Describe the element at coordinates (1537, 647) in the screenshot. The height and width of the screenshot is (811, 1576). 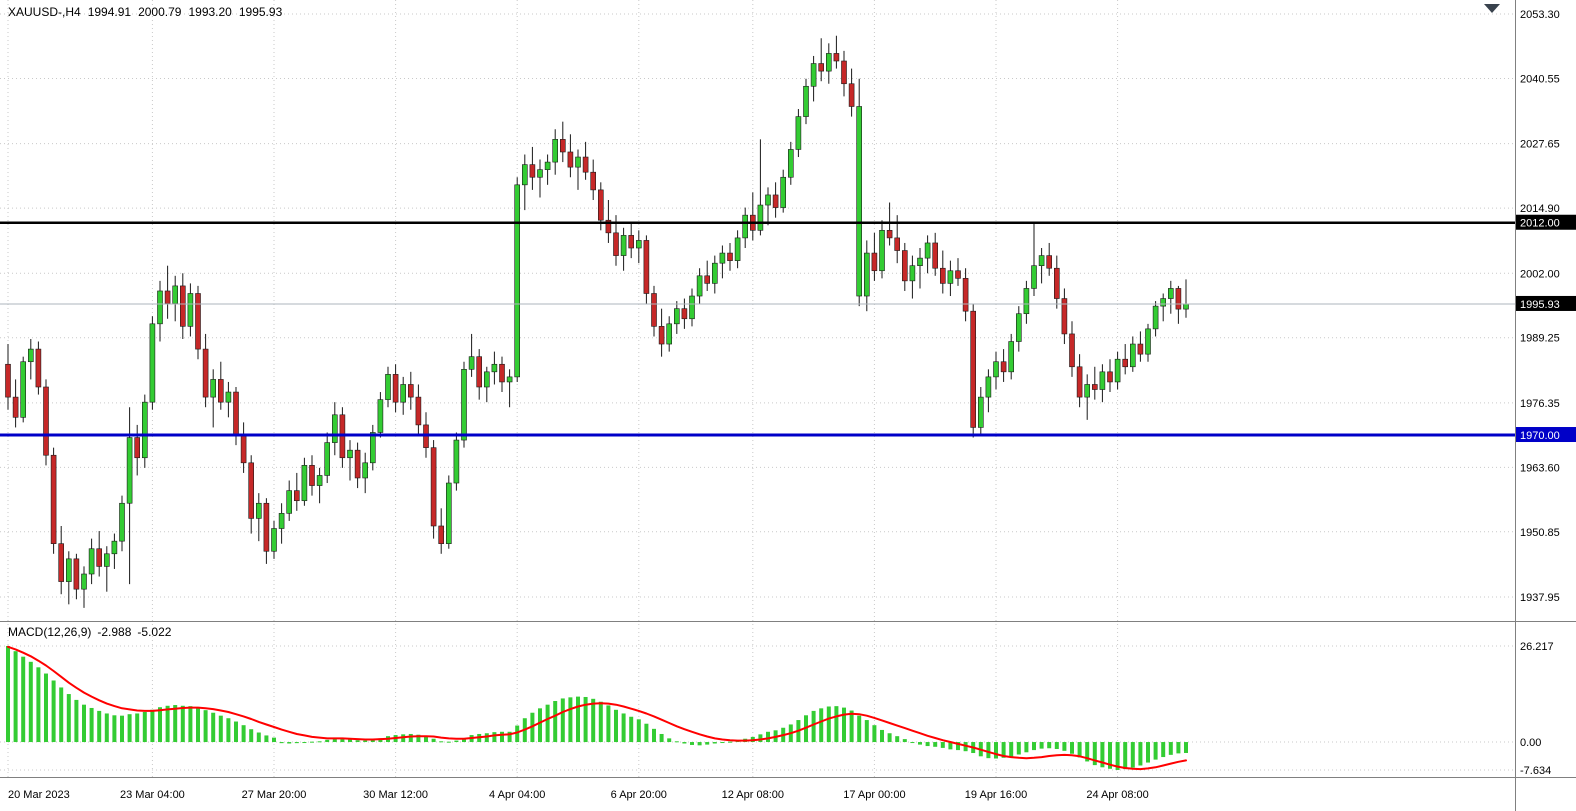
I see `macd-tick-label: 26.217` at that location.